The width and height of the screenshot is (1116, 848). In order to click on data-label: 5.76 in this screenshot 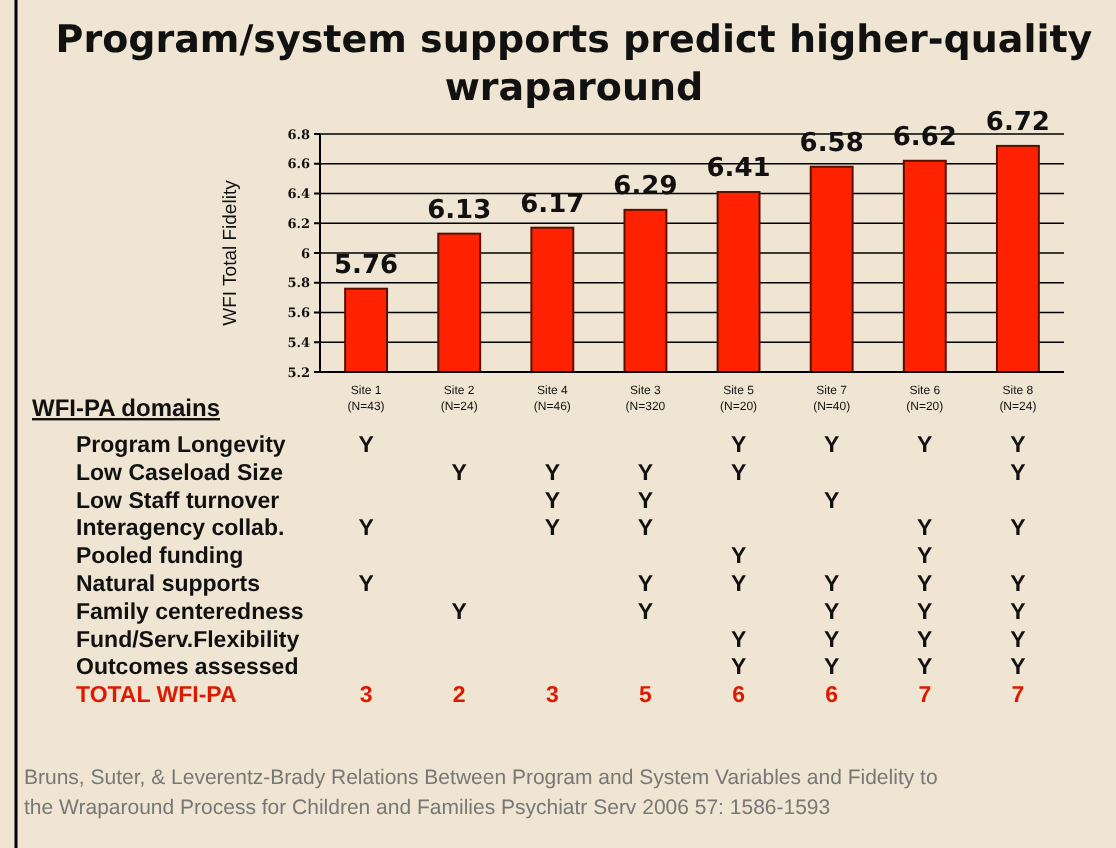, I will do `click(366, 265)`.